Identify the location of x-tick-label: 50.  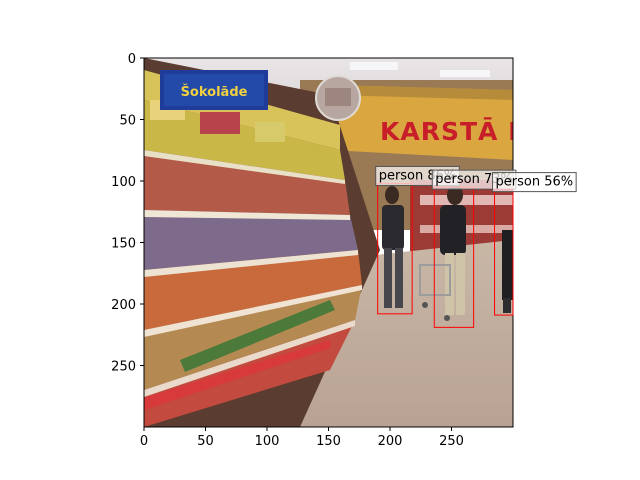
(205, 441).